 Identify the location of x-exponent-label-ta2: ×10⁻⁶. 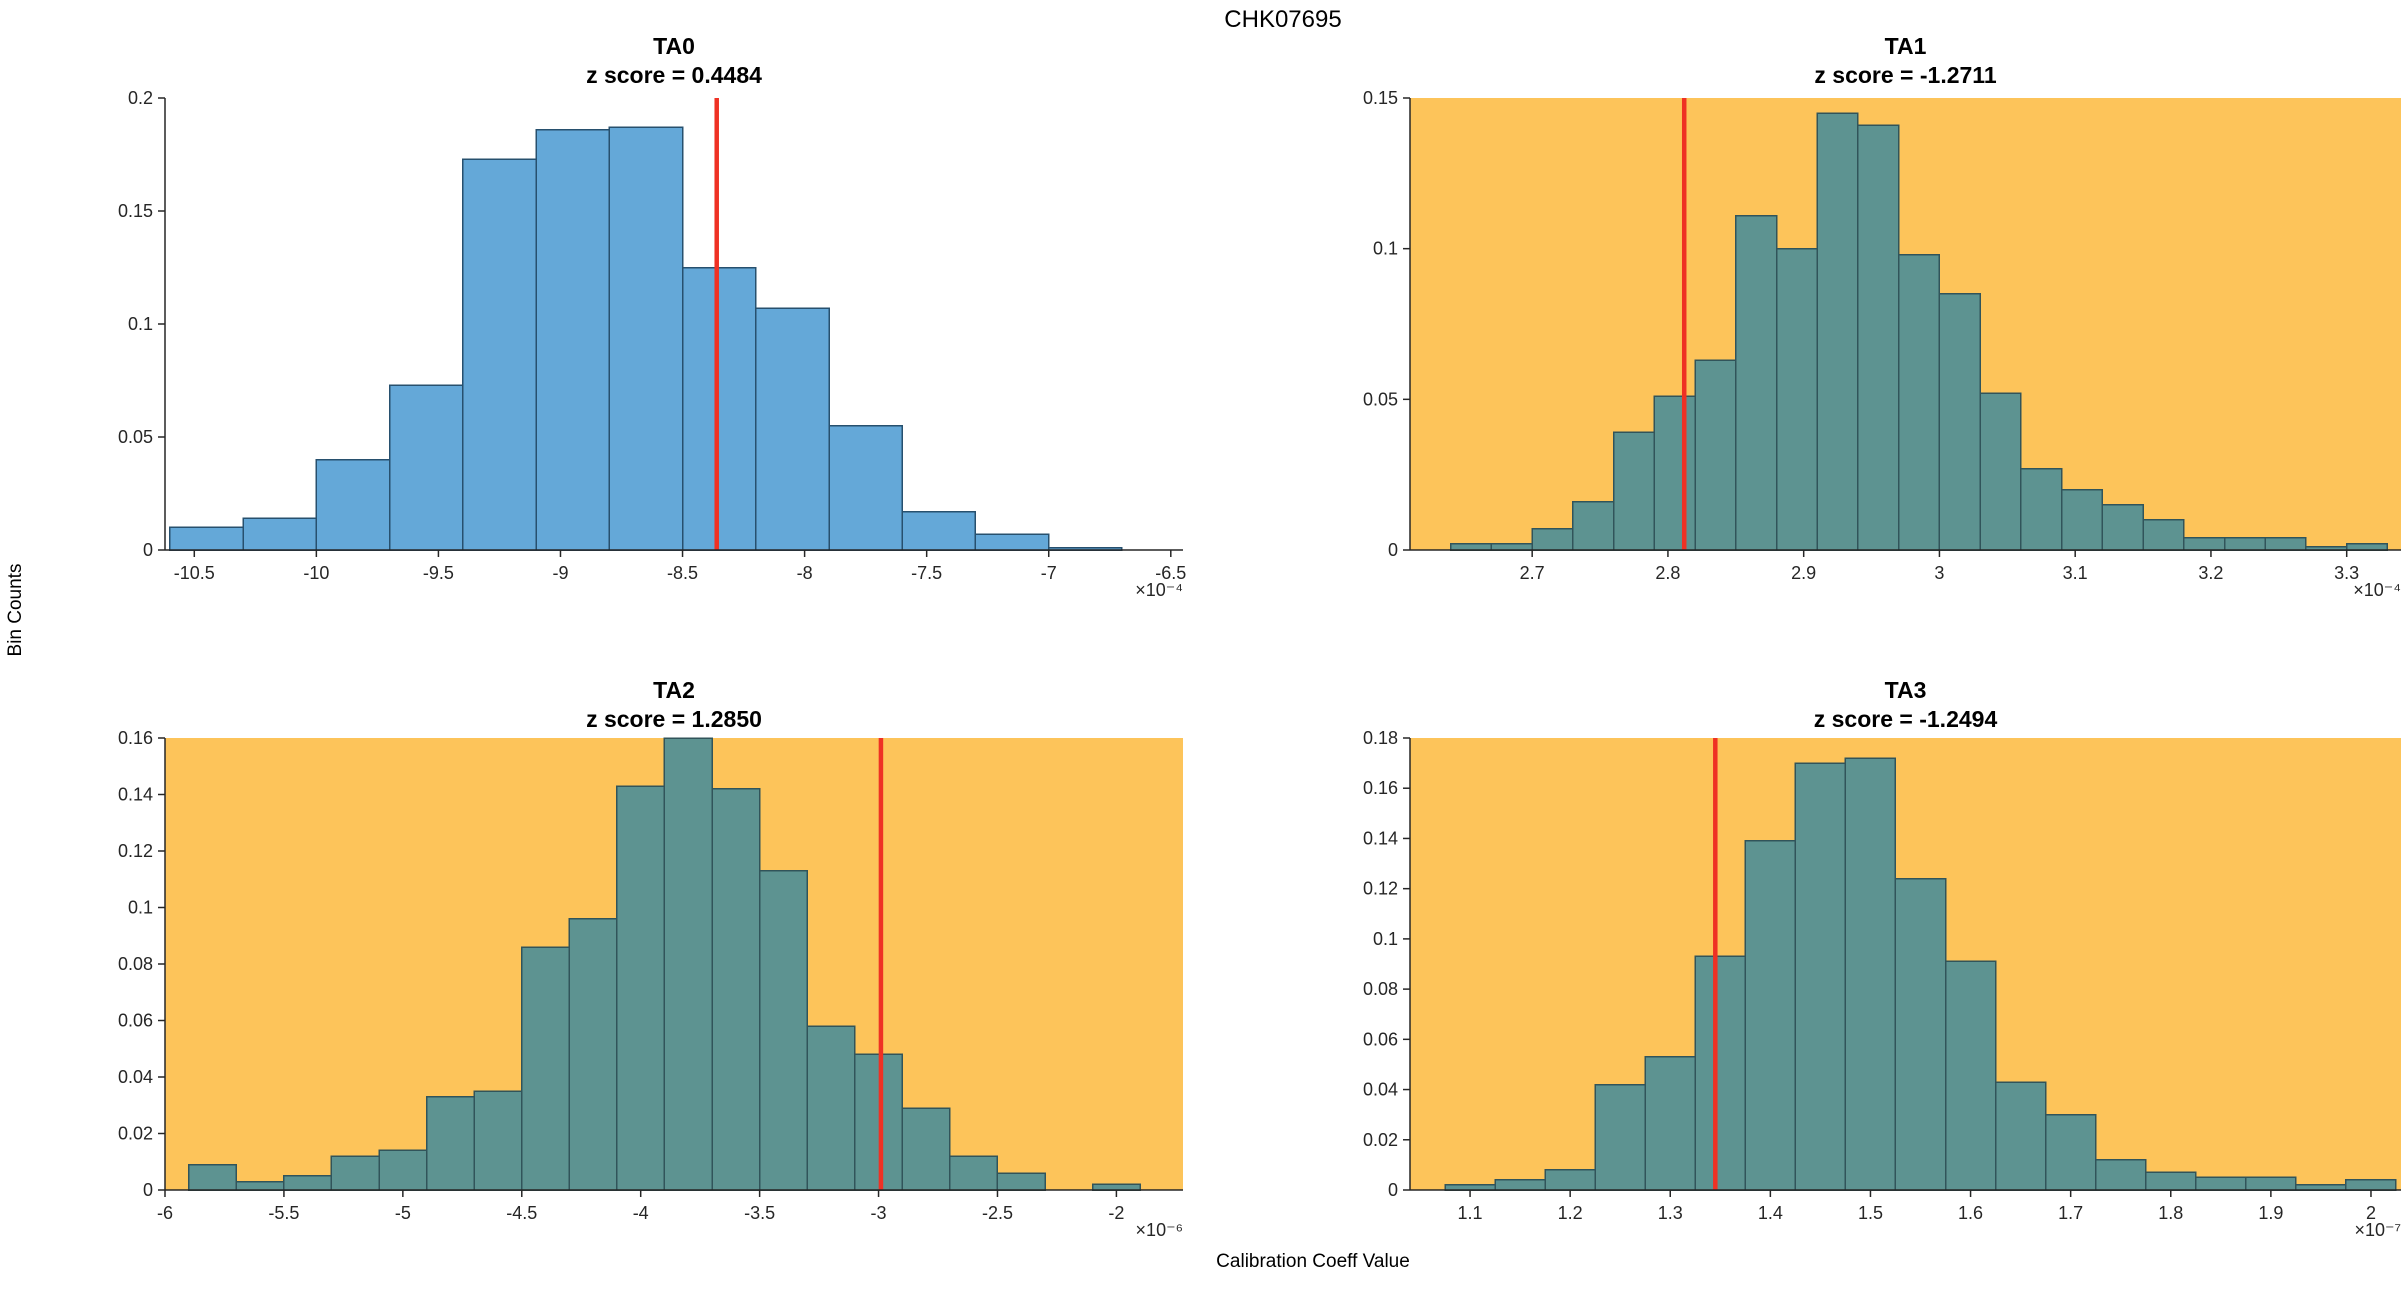
(1159, 1230).